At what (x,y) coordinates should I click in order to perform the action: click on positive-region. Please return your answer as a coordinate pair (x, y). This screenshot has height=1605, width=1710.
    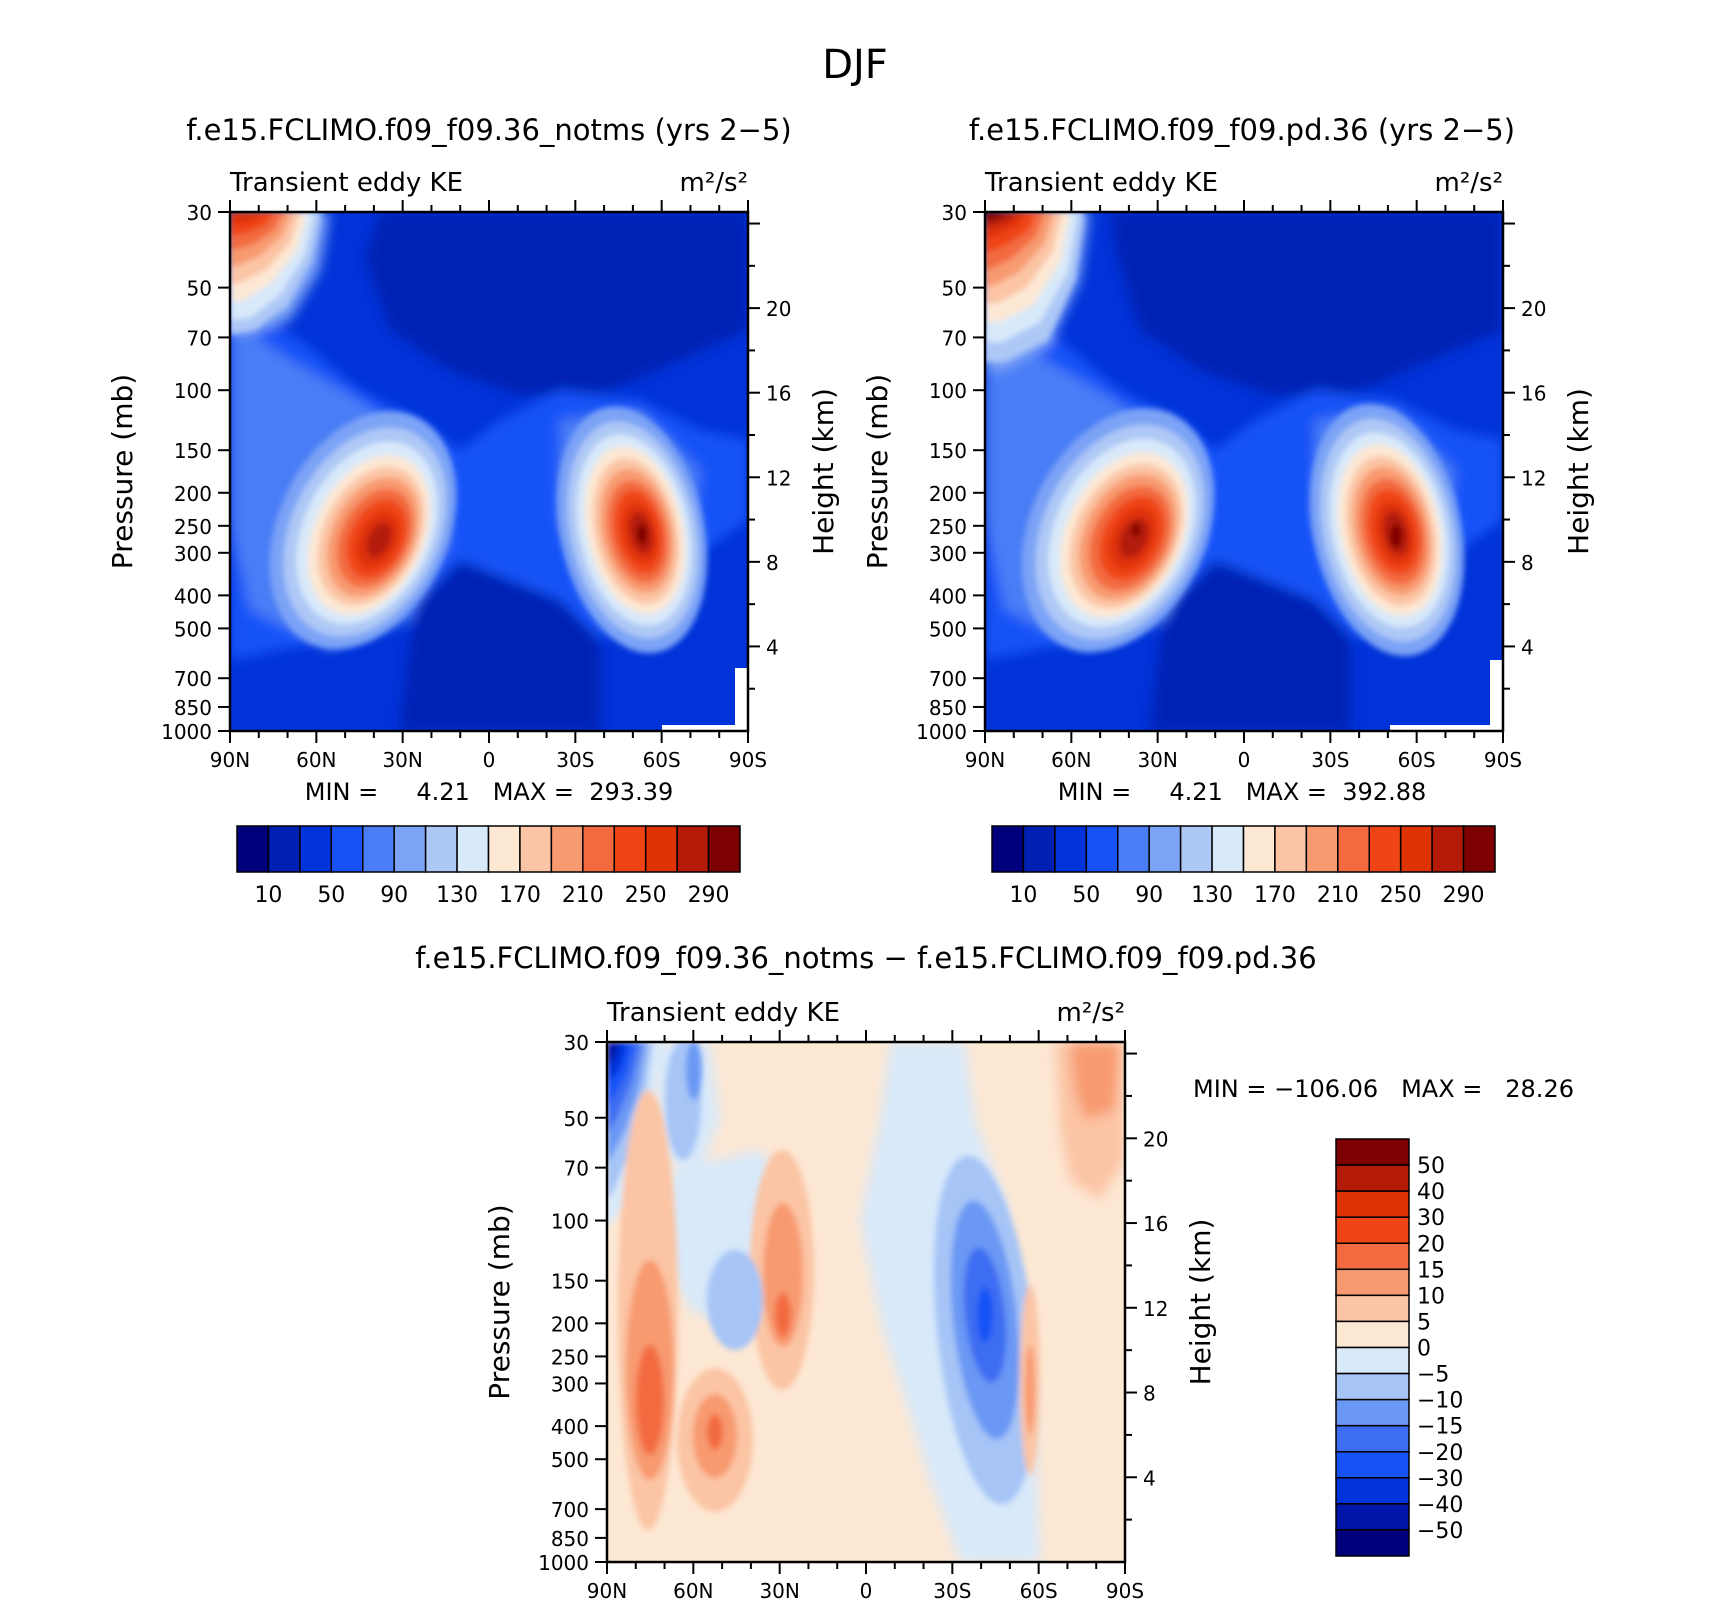
    Looking at the image, I should click on (1095, 1081).